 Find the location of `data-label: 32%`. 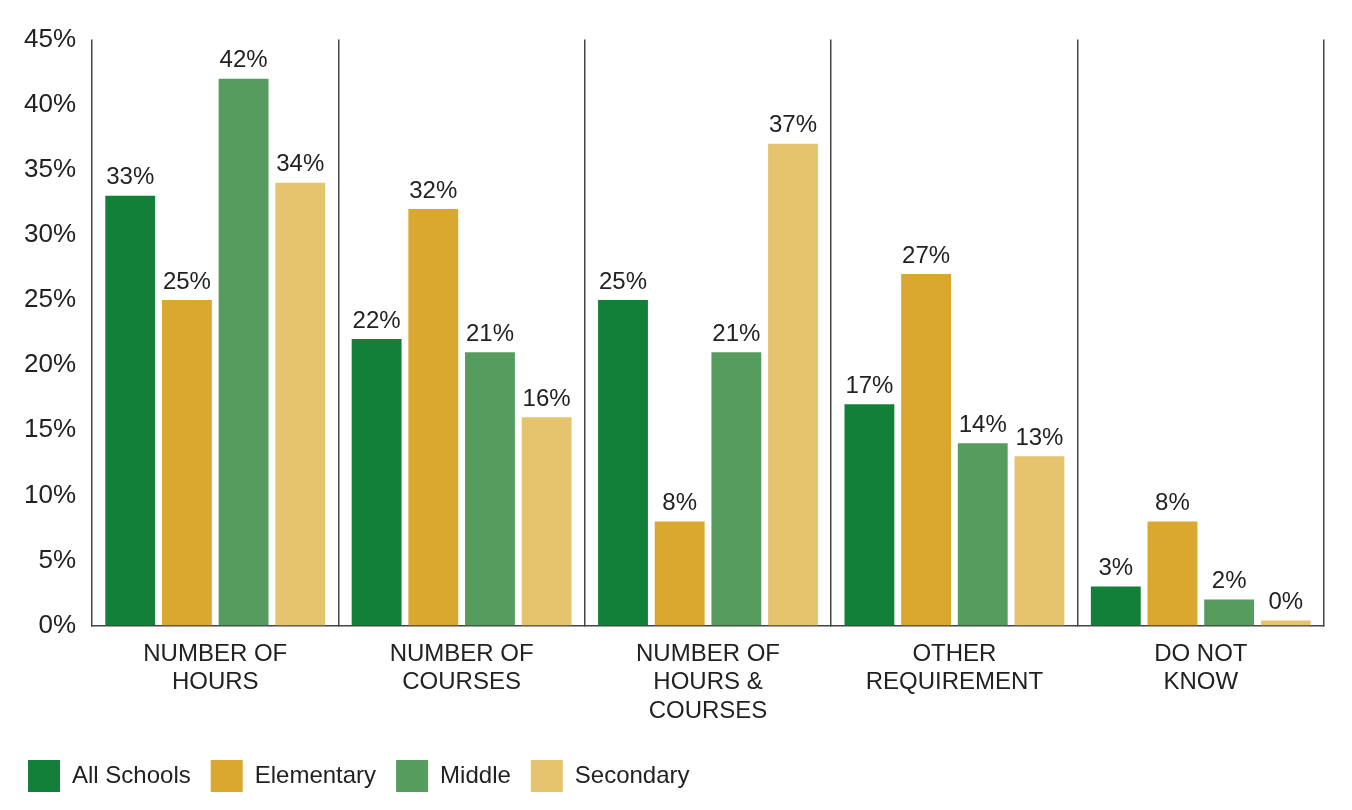

data-label: 32% is located at coordinates (433, 189).